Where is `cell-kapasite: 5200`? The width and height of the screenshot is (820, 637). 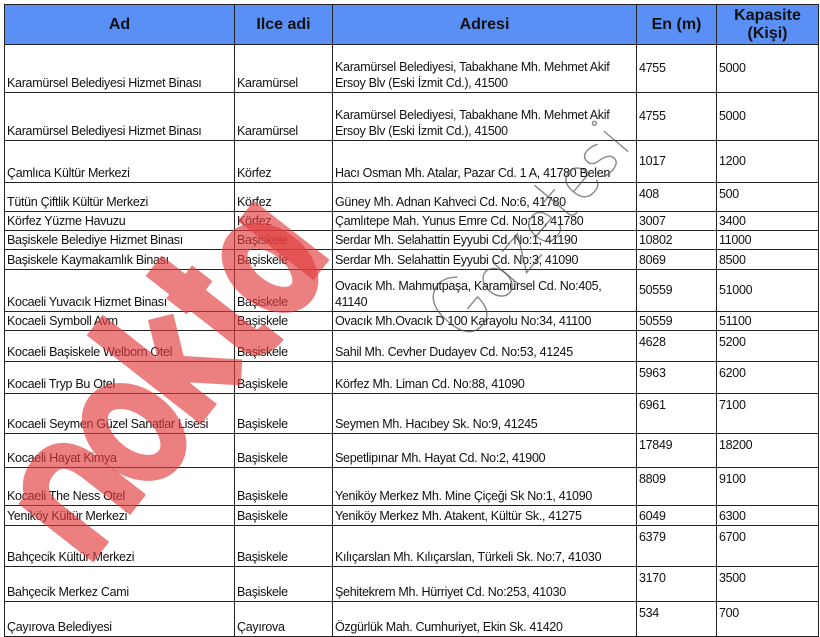 cell-kapasite: 5200 is located at coordinates (767, 346).